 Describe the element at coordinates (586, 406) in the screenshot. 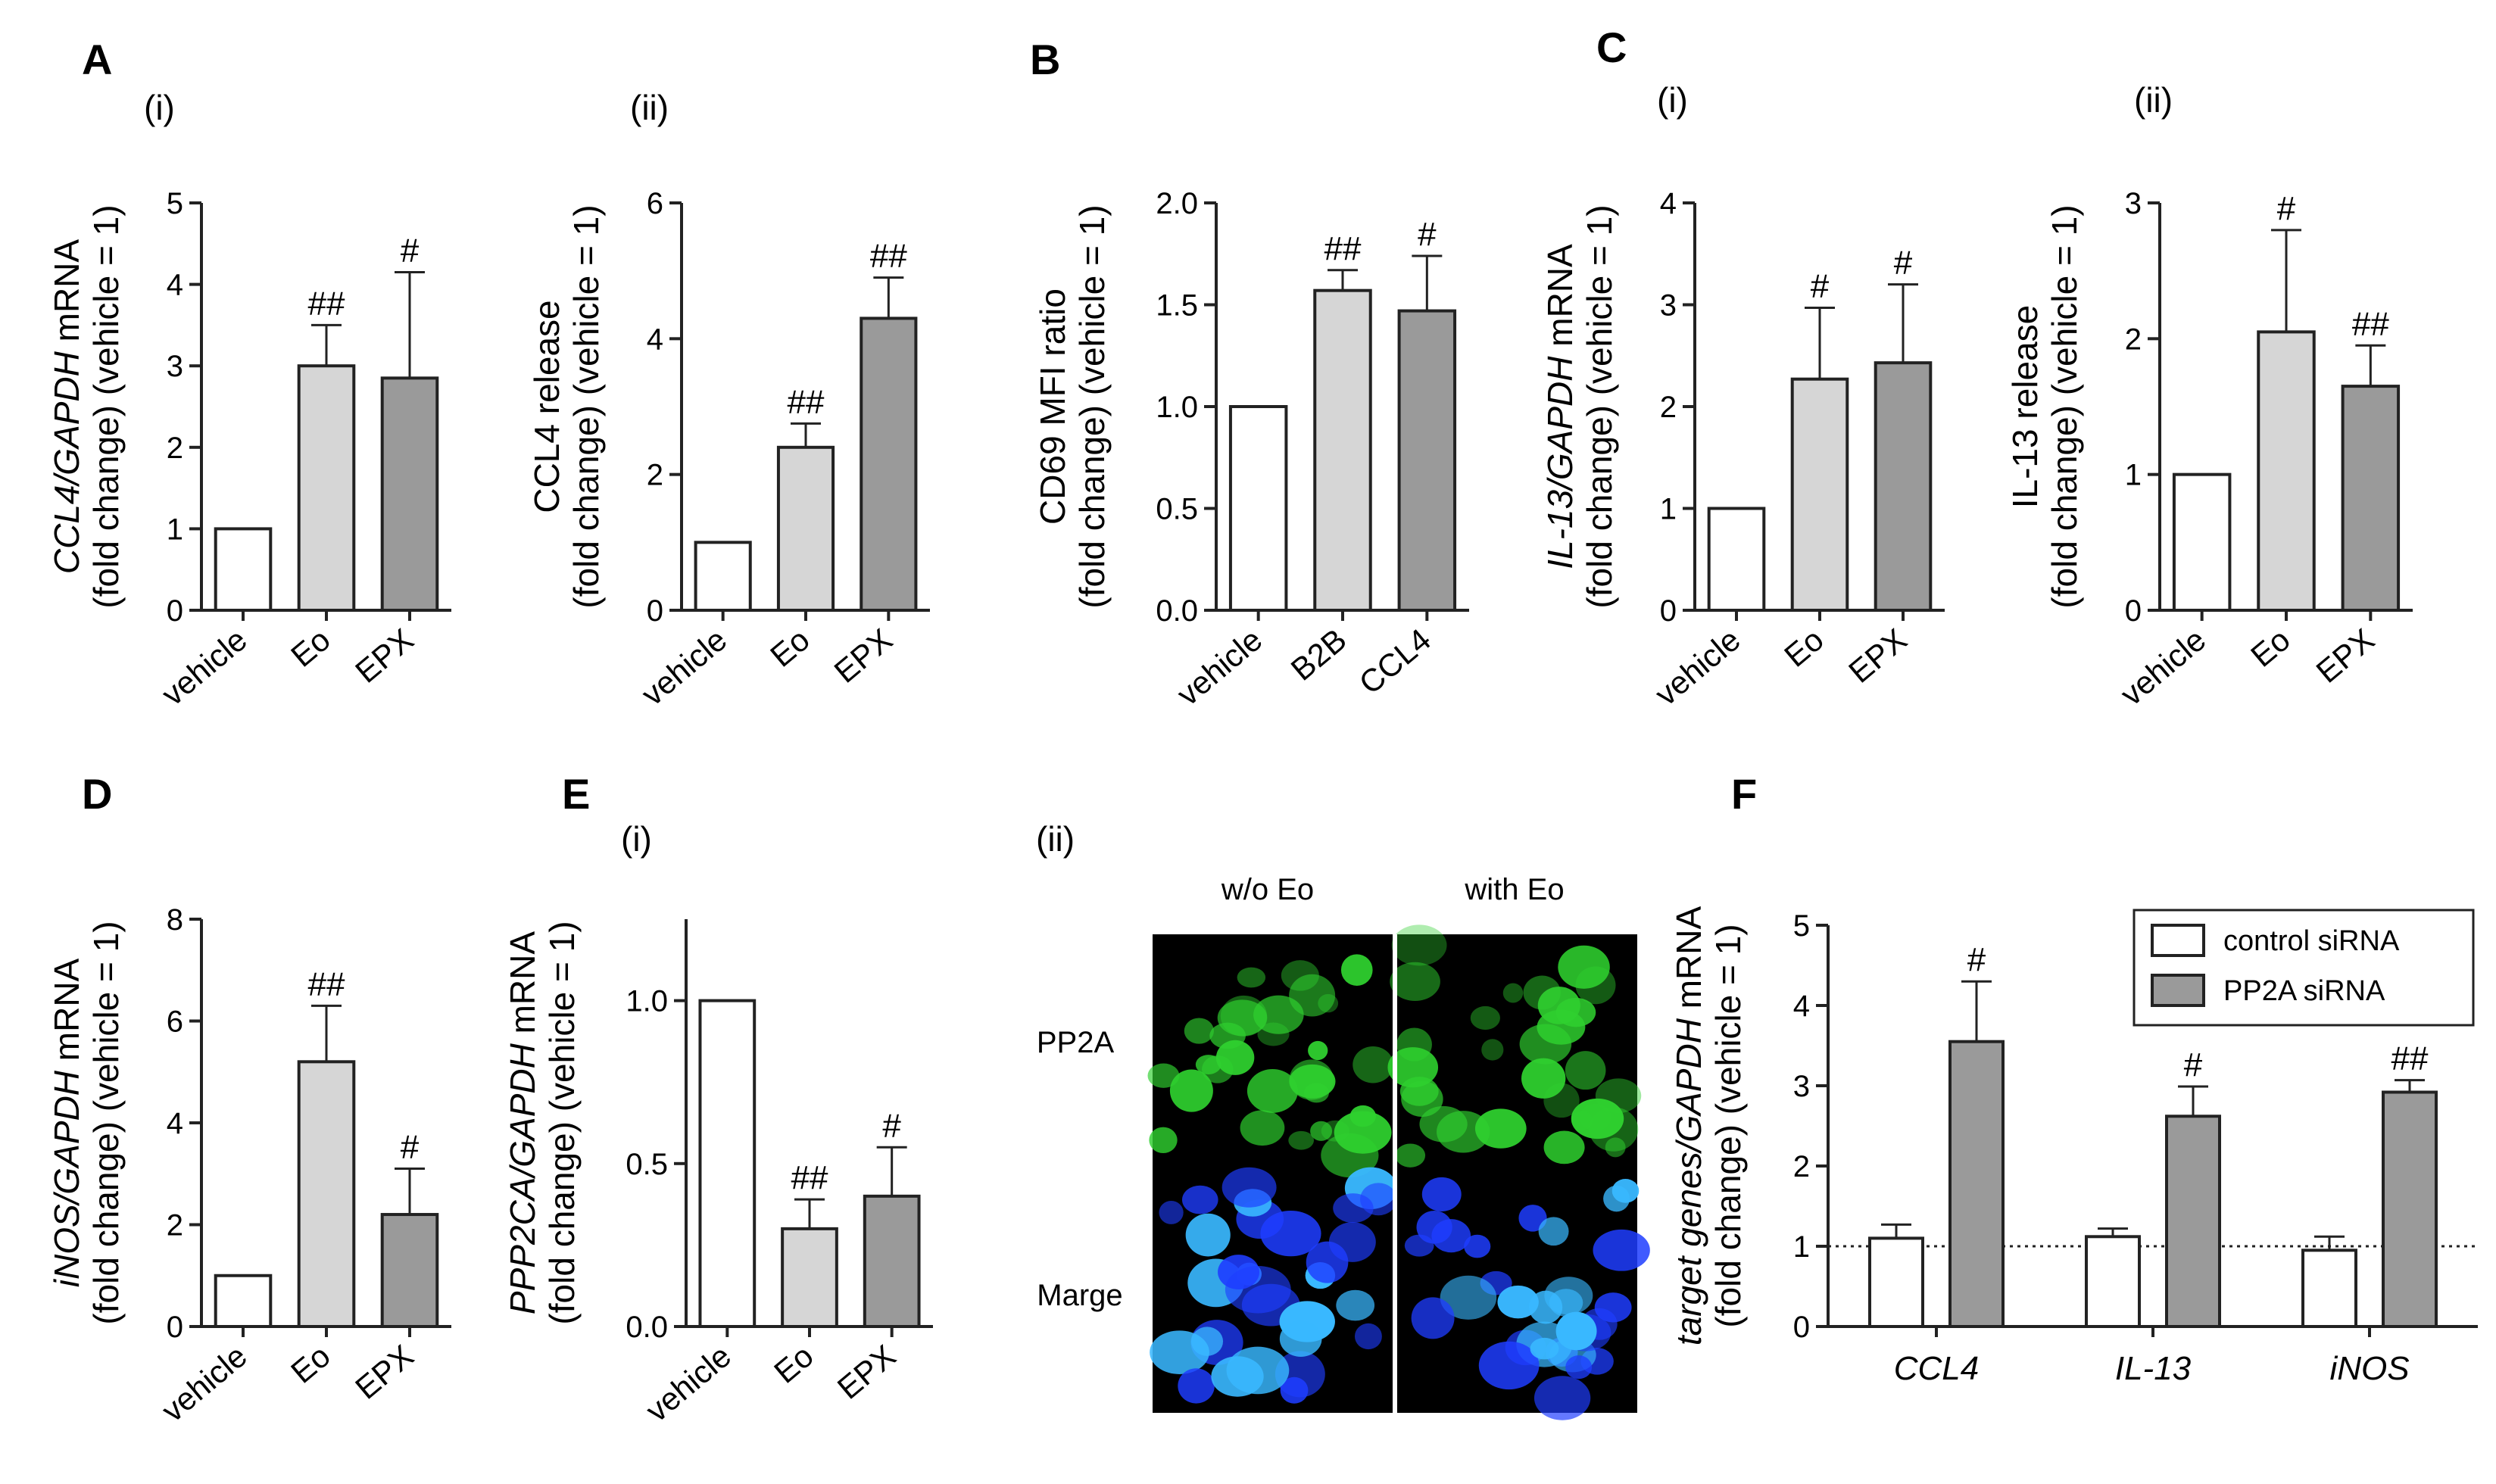

I see `A-ii-ylabel-line2: (fold change) (vehicle = 1)` at that location.